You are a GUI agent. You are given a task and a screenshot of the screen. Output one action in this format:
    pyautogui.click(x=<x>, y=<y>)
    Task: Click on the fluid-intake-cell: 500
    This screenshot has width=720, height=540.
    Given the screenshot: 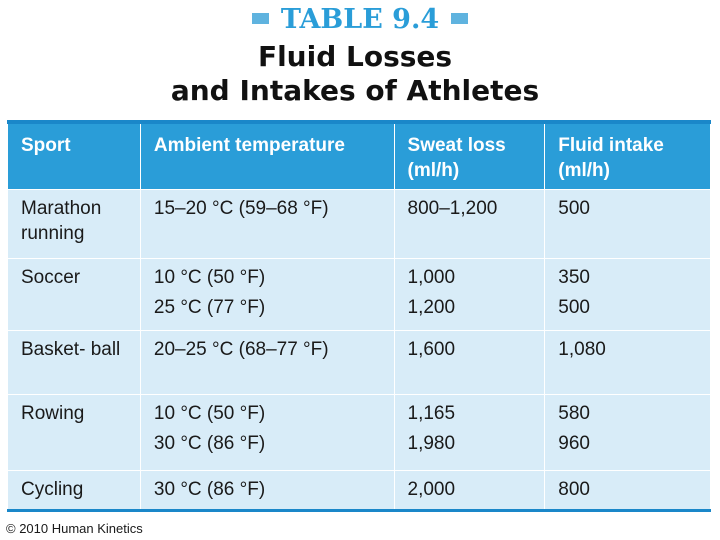 What is the action you would take?
    pyautogui.click(x=627, y=224)
    